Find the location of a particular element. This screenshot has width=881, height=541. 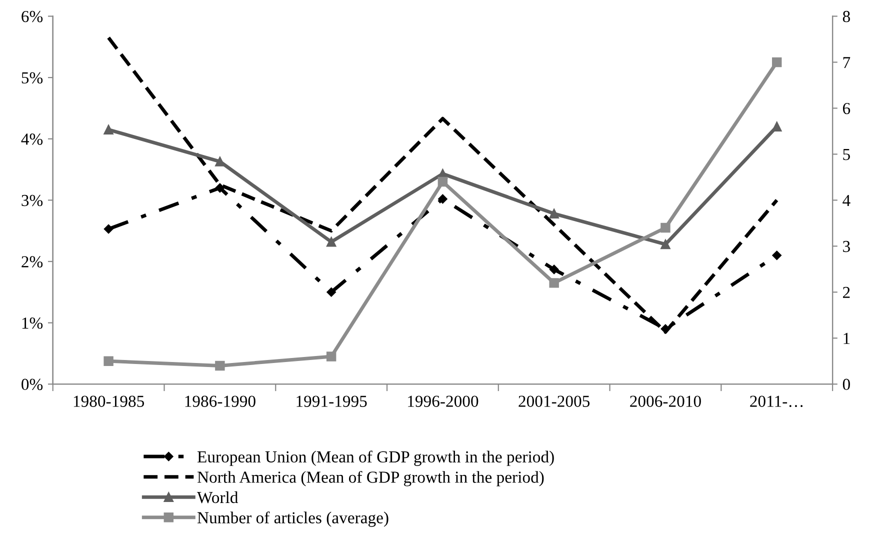

legend-label: World is located at coordinates (217, 497).